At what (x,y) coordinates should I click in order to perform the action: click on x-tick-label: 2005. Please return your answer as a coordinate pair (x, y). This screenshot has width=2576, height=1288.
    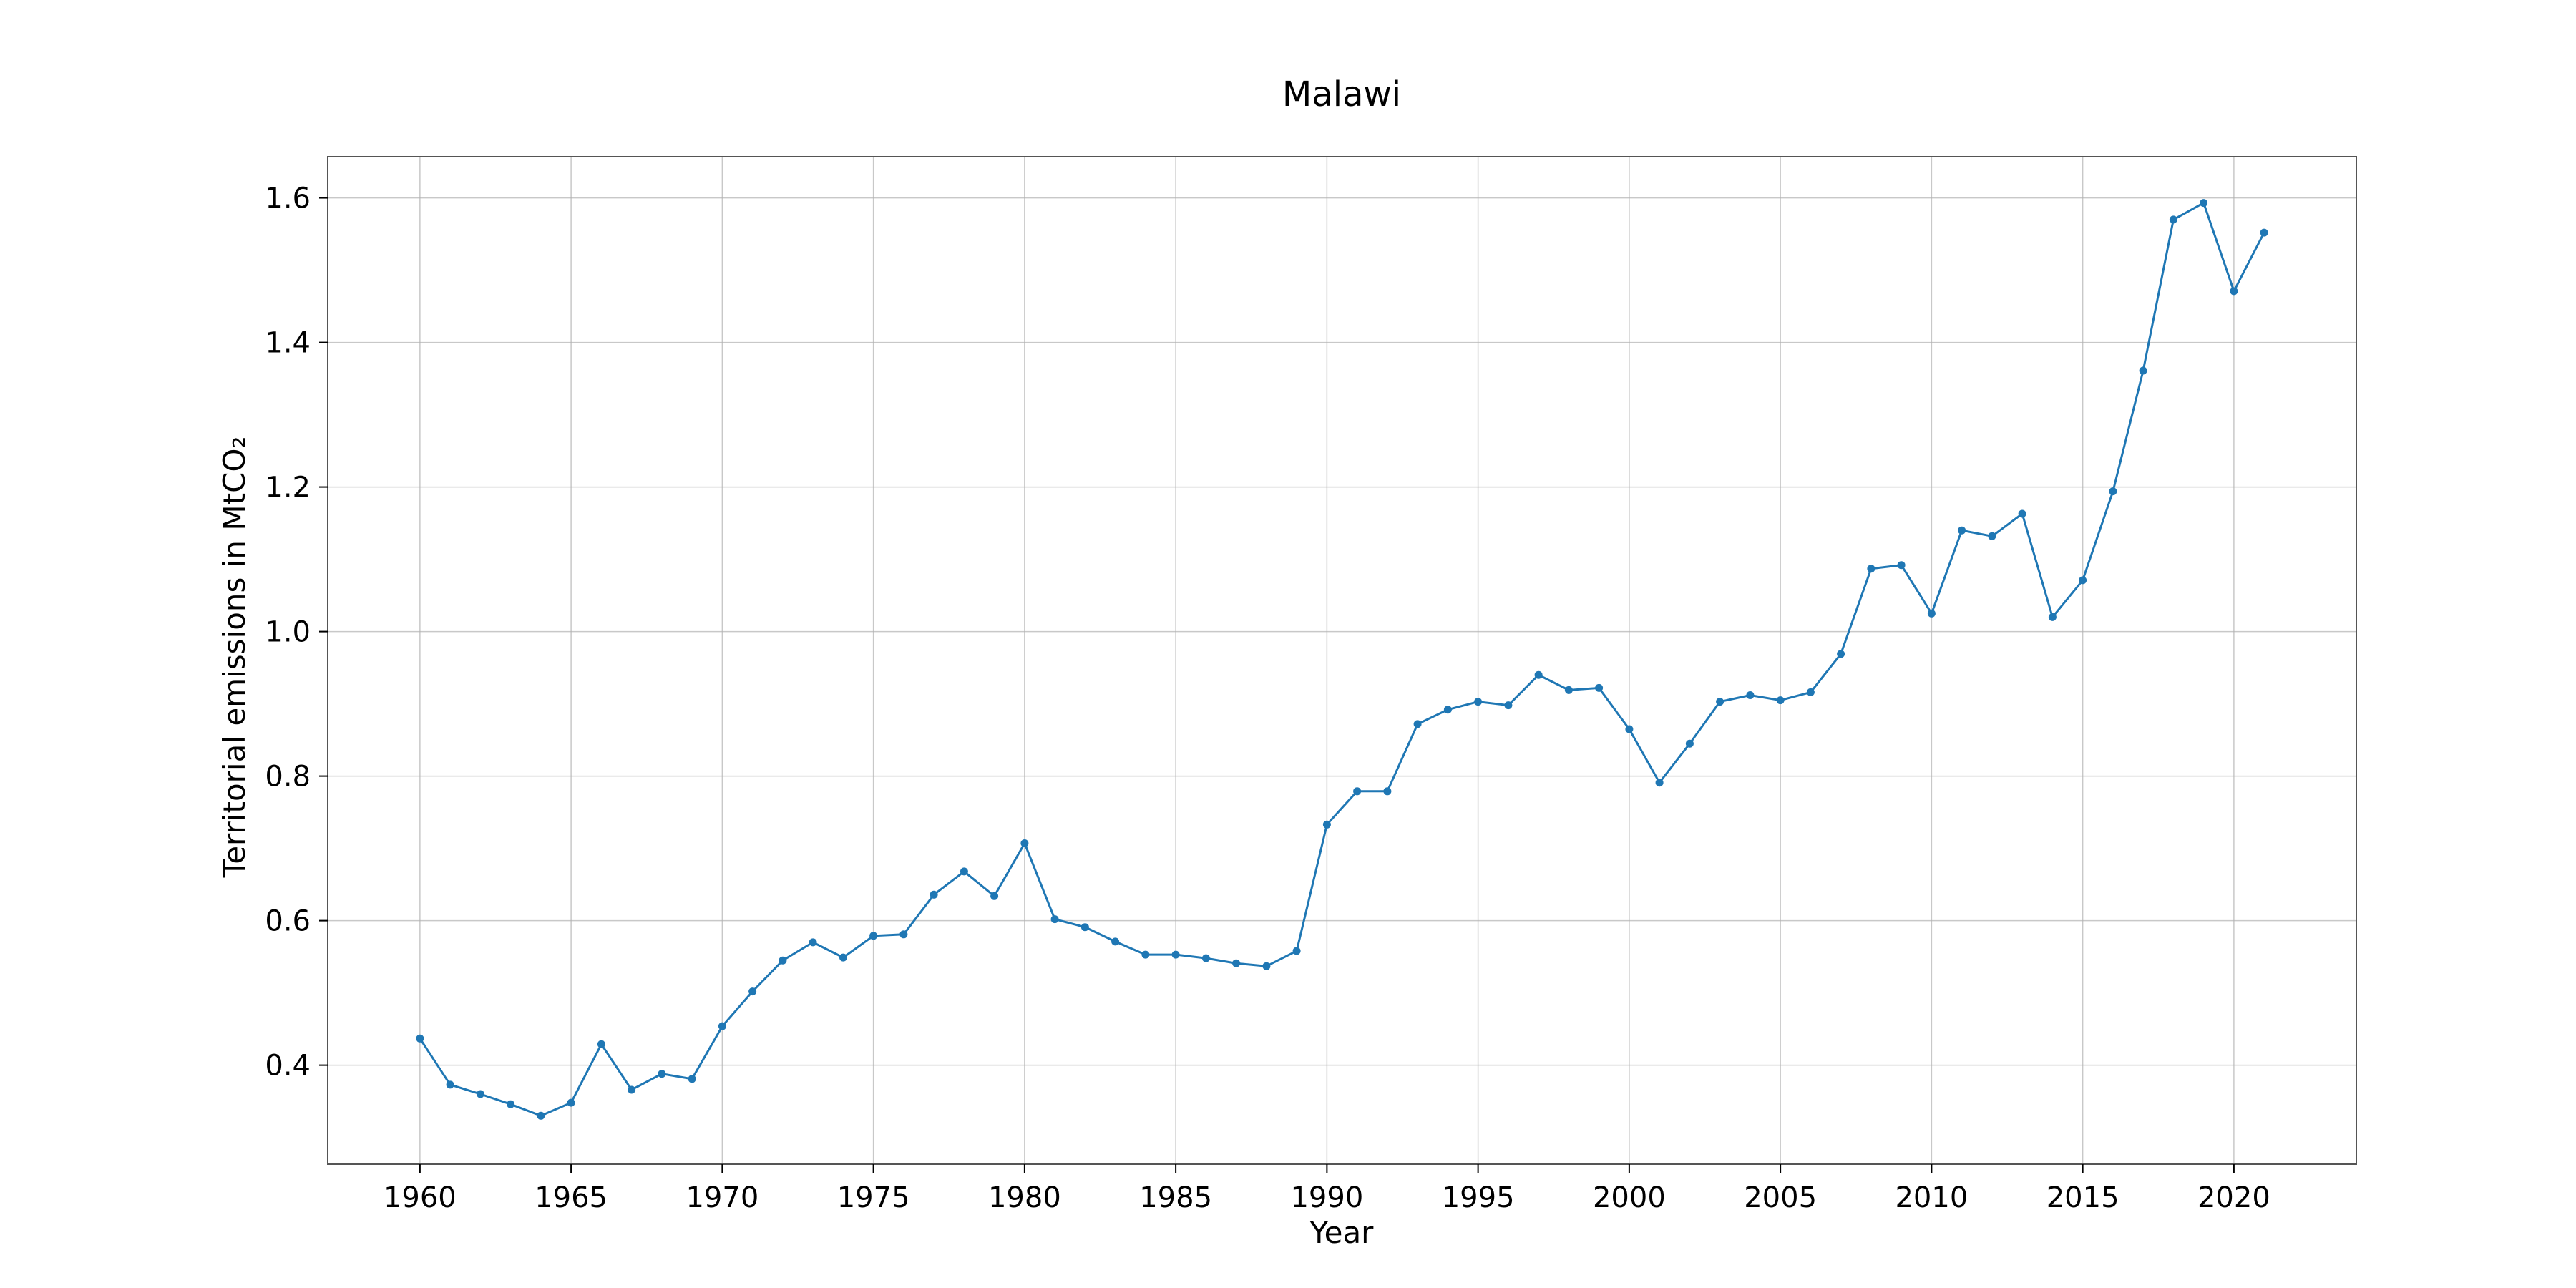
    Looking at the image, I should click on (1780, 1197).